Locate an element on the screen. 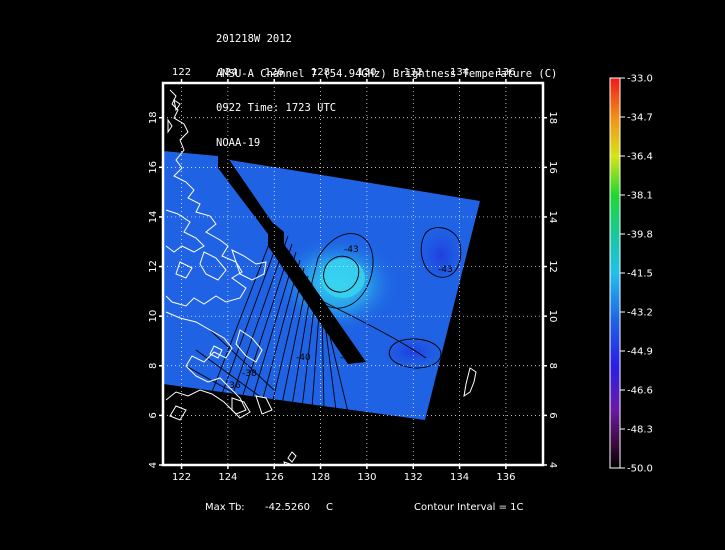 Image resolution: width=725 pixels, height=550 pixels. colorbar-ticks is located at coordinates (622, 273).